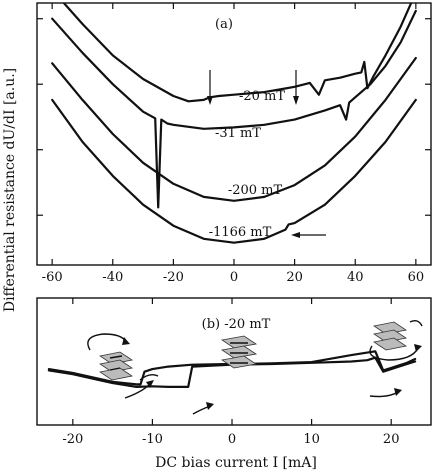 The image size is (436, 474). I want to click on panel-a-letter: (a), so click(224, 24).